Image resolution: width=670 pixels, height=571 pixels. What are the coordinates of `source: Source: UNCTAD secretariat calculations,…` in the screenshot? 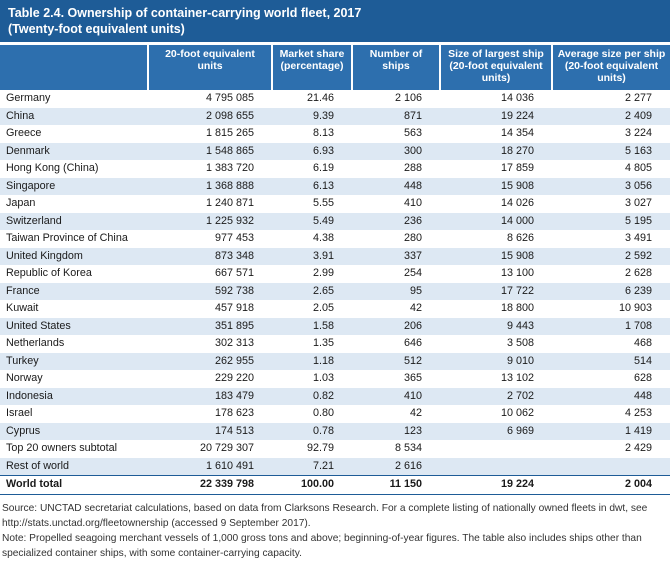 It's located at (325, 515).